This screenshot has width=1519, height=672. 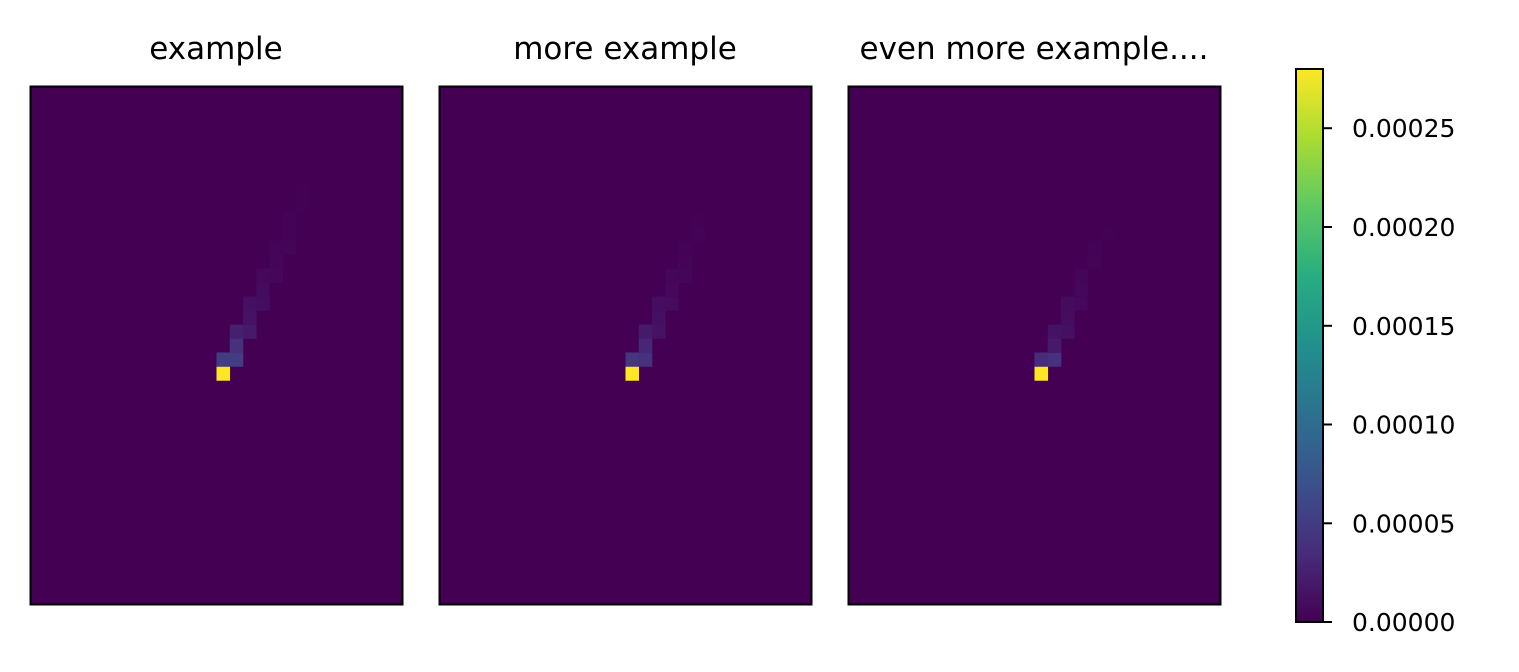 What do you see at coordinates (625, 49) in the screenshot?
I see `panel-title-more-example: more example` at bounding box center [625, 49].